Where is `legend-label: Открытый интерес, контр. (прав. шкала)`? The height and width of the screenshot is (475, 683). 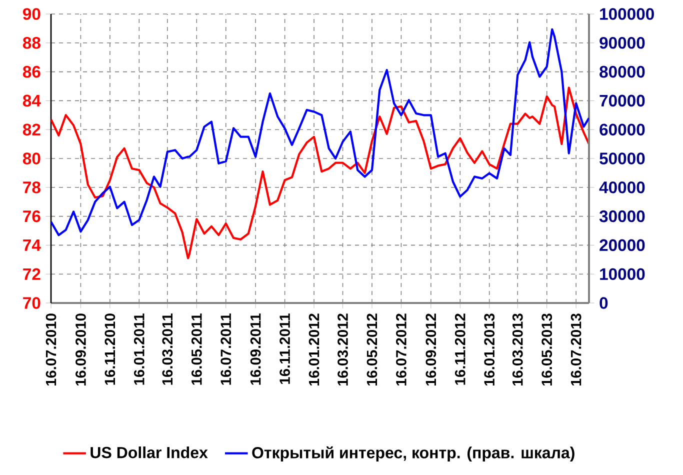 legend-label: Открытый интерес, контр. (прав. шкала) is located at coordinates (413, 454).